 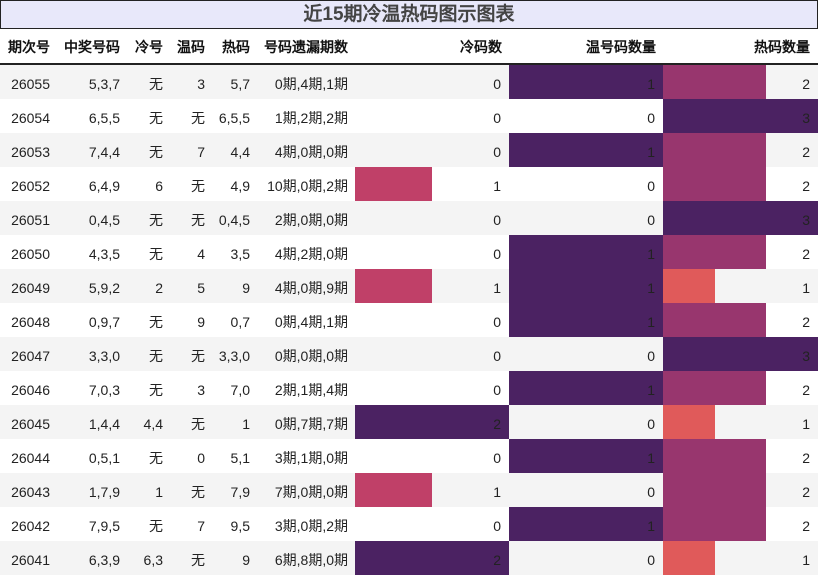 What do you see at coordinates (159, 186) in the screenshot?
I see `cell-cold: 6` at bounding box center [159, 186].